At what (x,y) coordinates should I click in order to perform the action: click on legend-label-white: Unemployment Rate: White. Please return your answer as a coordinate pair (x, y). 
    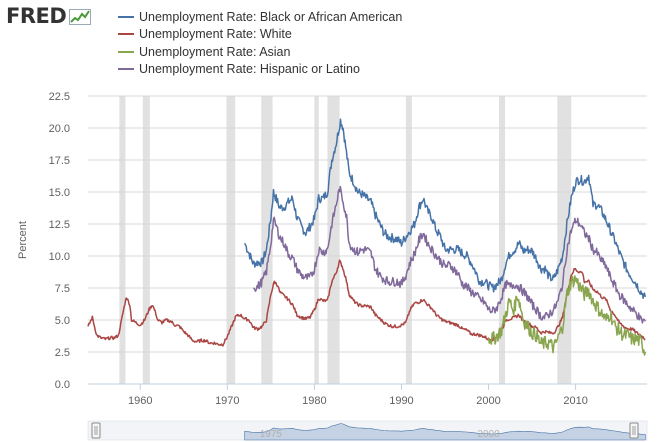
    Looking at the image, I should click on (215, 34).